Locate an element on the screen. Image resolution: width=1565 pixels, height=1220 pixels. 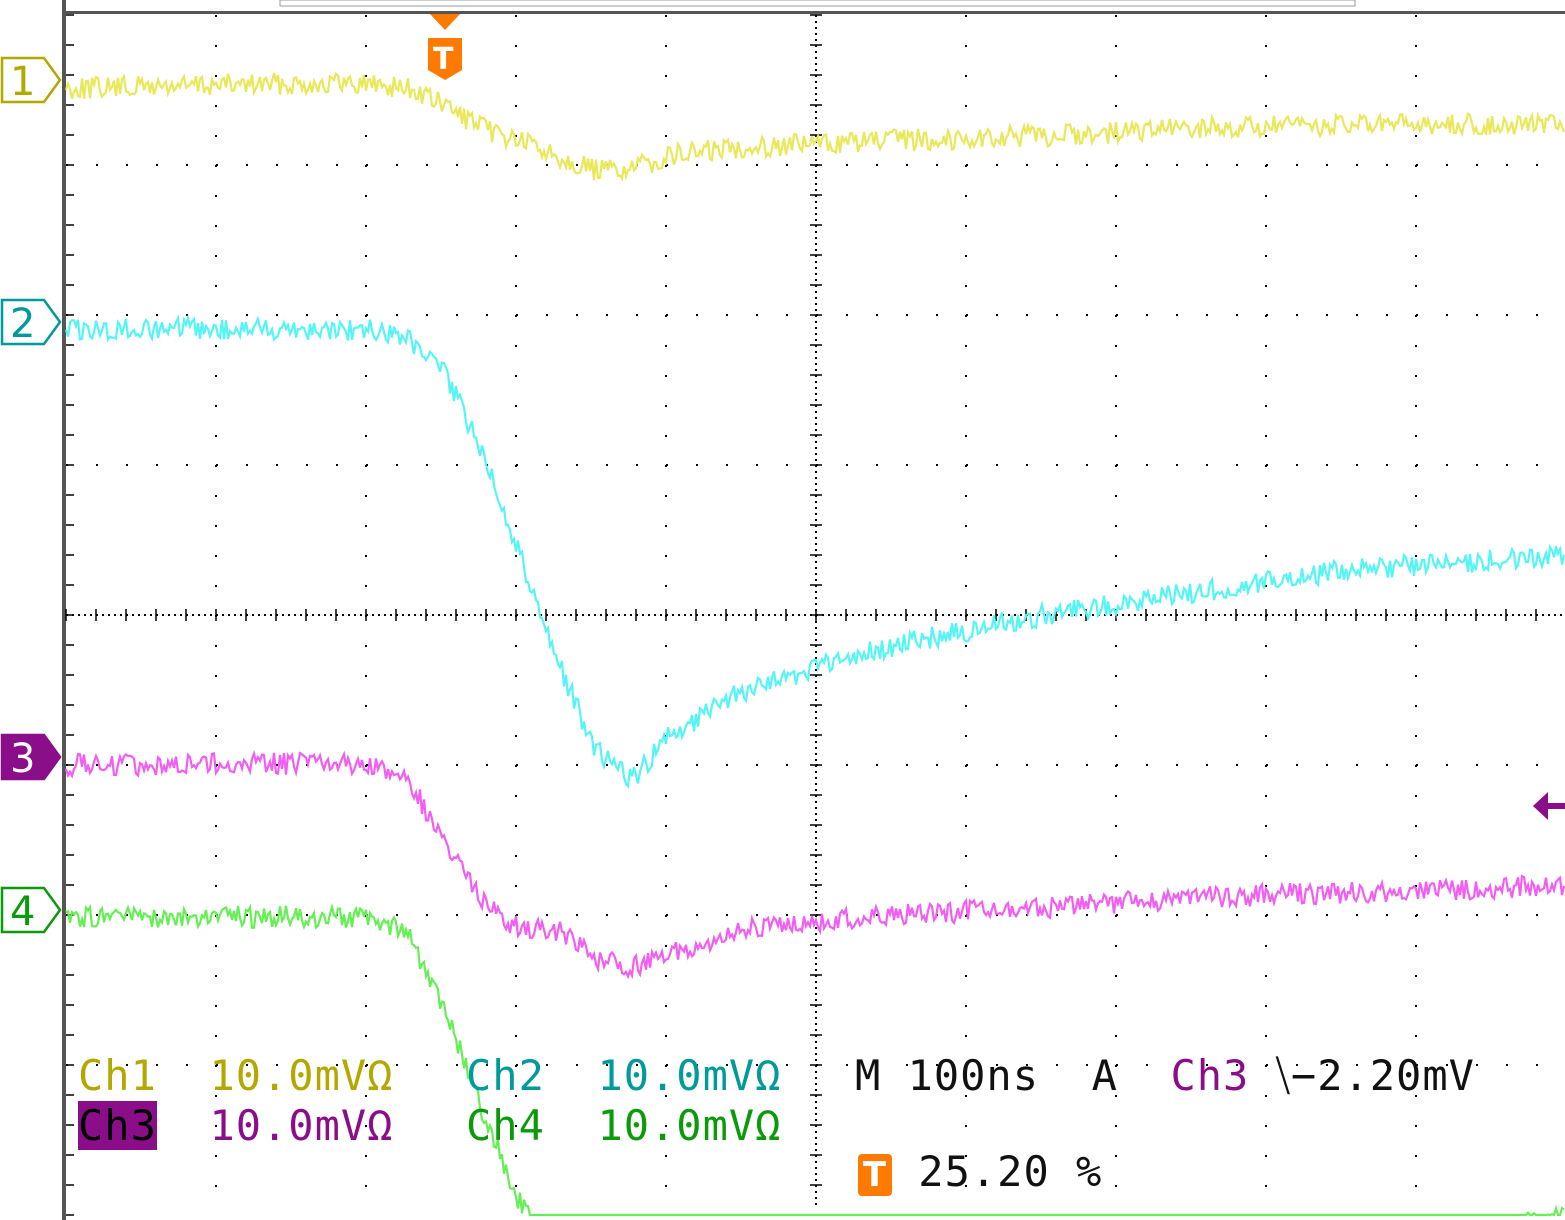
channel-1-marker-label: 1 is located at coordinates (22, 82).